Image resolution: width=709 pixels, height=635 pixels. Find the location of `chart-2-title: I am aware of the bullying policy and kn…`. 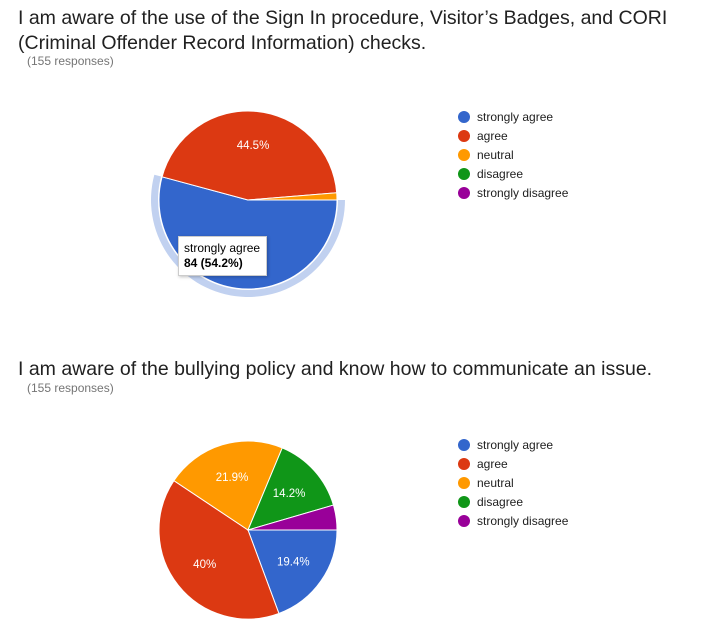

chart-2-title: I am aware of the bullying policy and kn… is located at coordinates (335, 369).